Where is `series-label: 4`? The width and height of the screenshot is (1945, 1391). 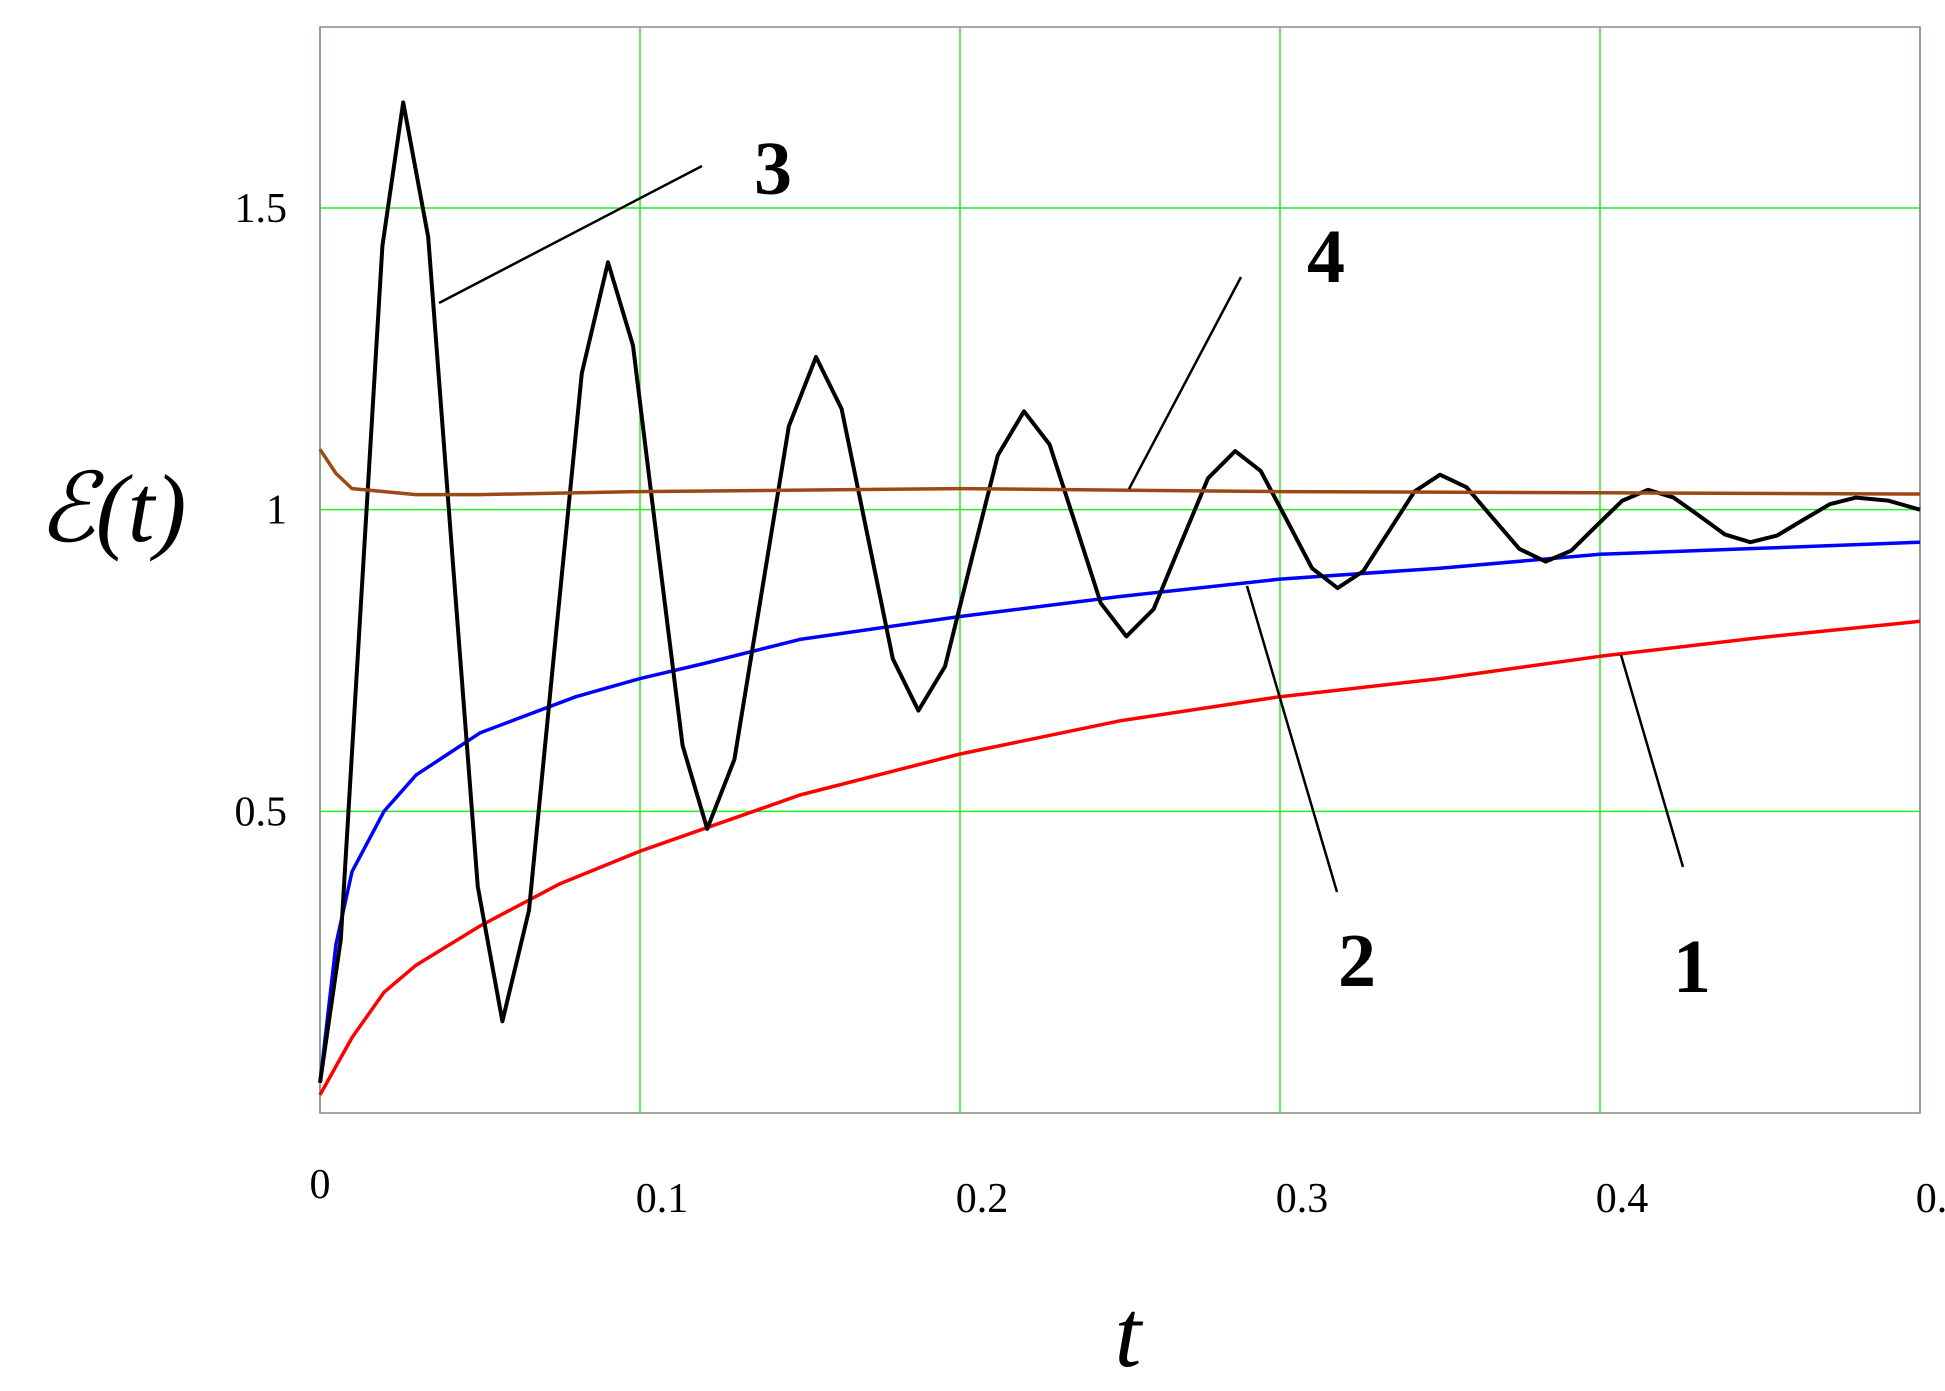 series-label: 4 is located at coordinates (1326, 257).